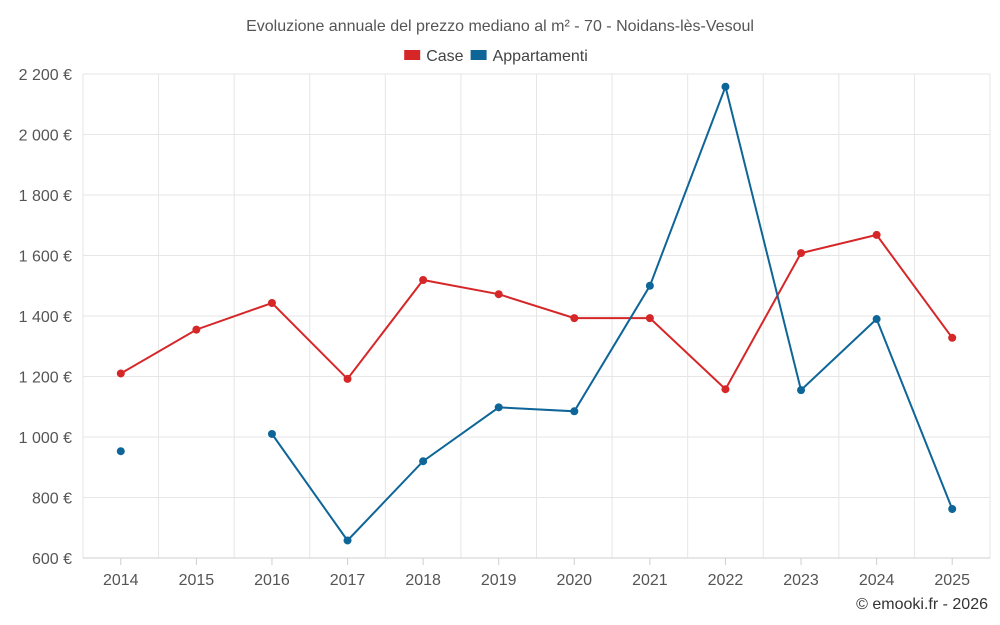 Image resolution: width=1000 pixels, height=625 pixels. What do you see at coordinates (121, 580) in the screenshot?
I see `x-tick-label: 2014` at bounding box center [121, 580].